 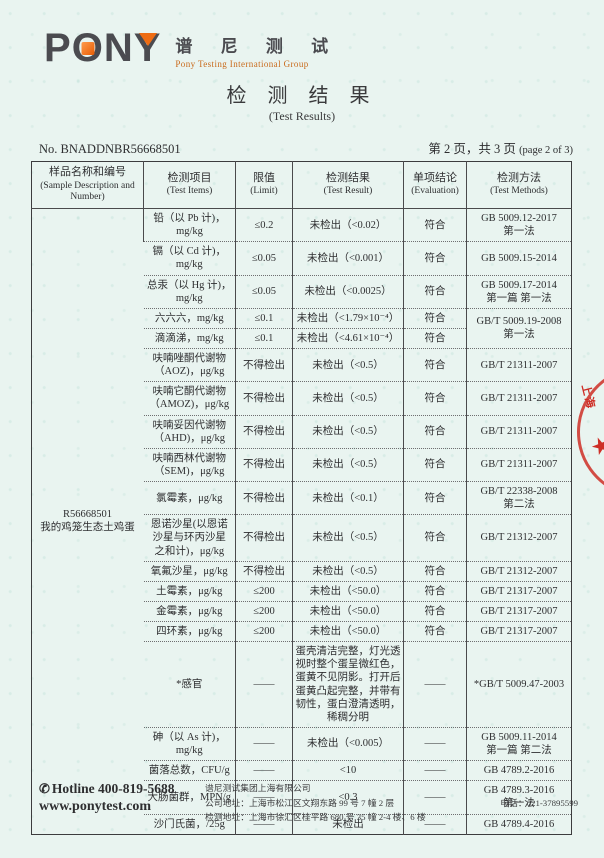 I want to click on table-row: 大肠菌群，MPN/g —— <0.3 —— GB 4789.3-2016 第一法, so click(x=302, y=797).